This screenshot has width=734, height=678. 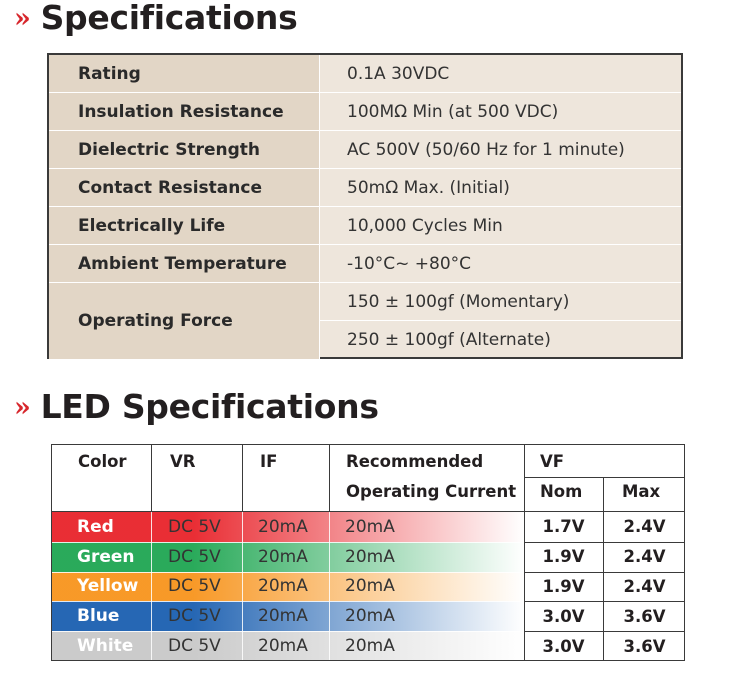 I want to click on spec-label: Rating, so click(x=184, y=73).